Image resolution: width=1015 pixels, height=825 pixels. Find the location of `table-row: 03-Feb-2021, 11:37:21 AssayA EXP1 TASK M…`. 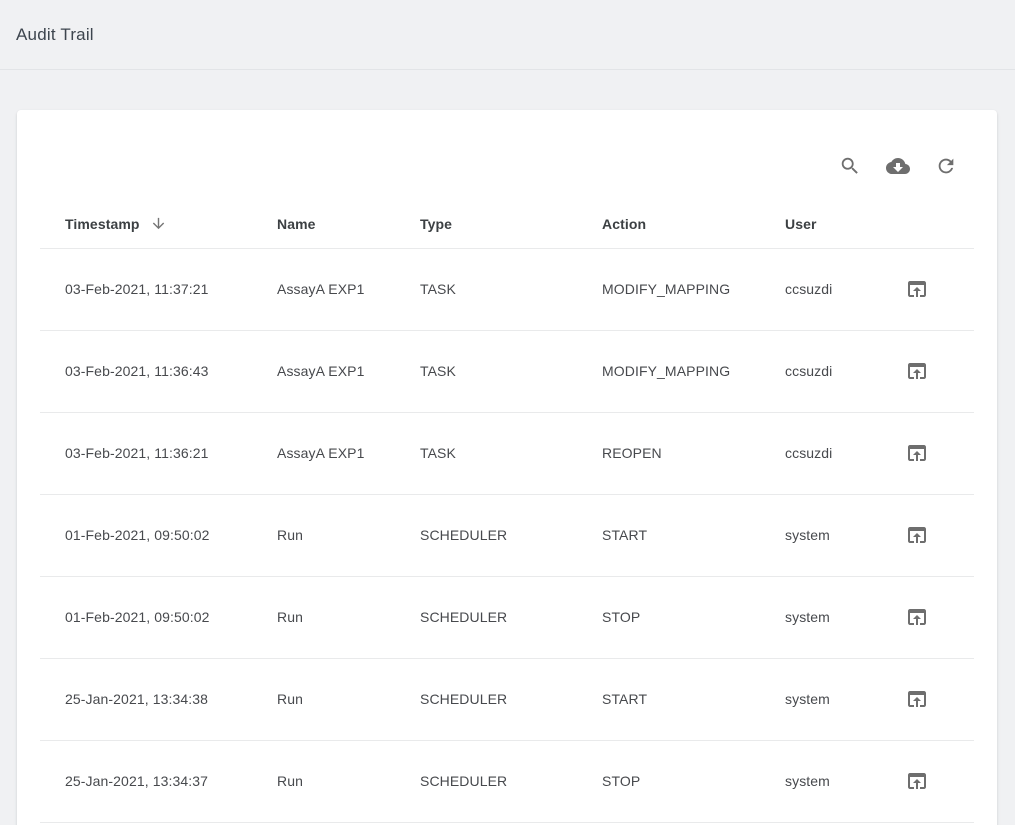

table-row: 03-Feb-2021, 11:37:21 AssayA EXP1 TASK M… is located at coordinates (507, 289).